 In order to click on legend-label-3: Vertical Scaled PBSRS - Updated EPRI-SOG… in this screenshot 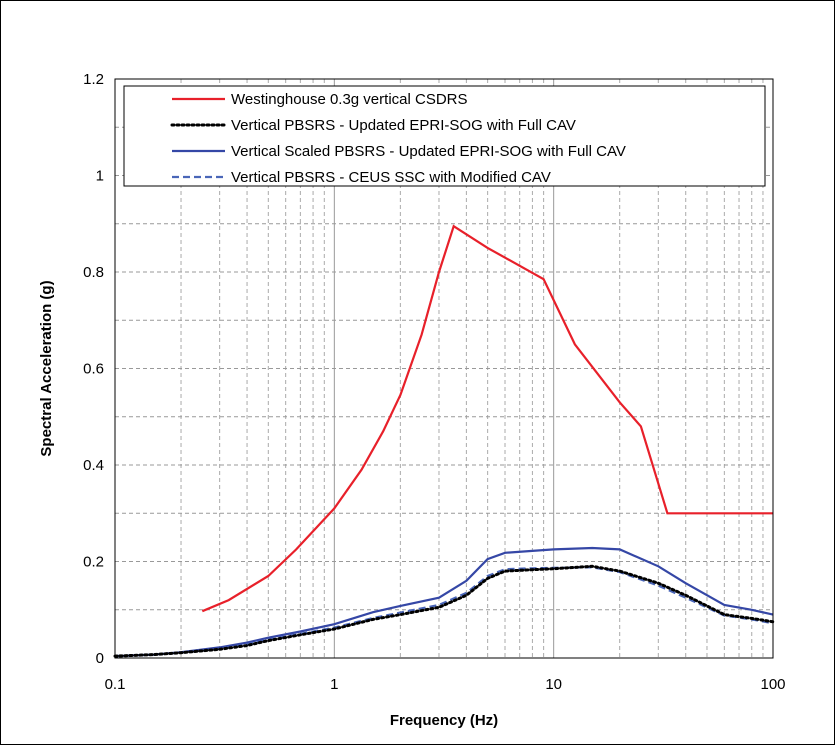, I will do `click(428, 151)`.